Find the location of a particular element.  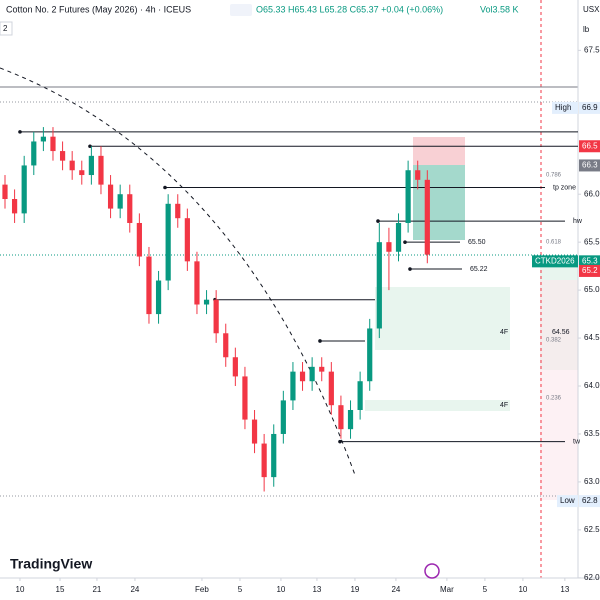

price-tag-label: 66.3 is located at coordinates (590, 165).